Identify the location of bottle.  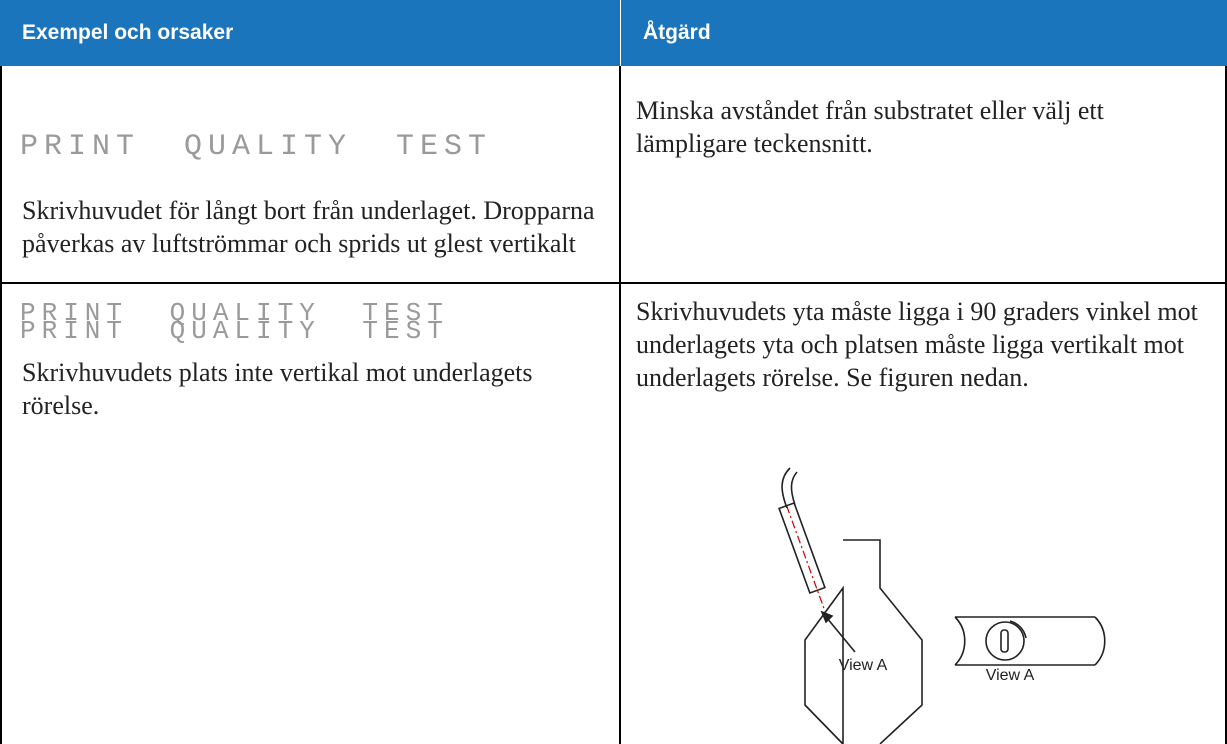
(863, 641).